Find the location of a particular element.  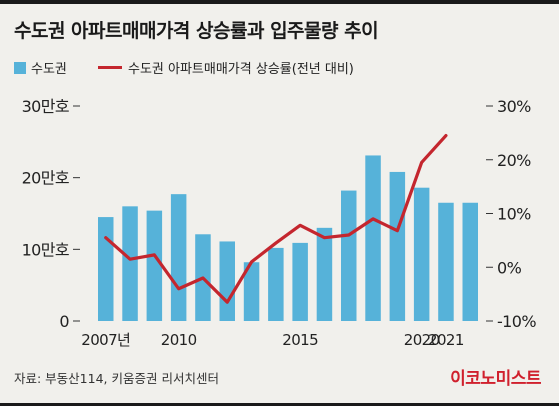

bar-2021 is located at coordinates (446, 261).